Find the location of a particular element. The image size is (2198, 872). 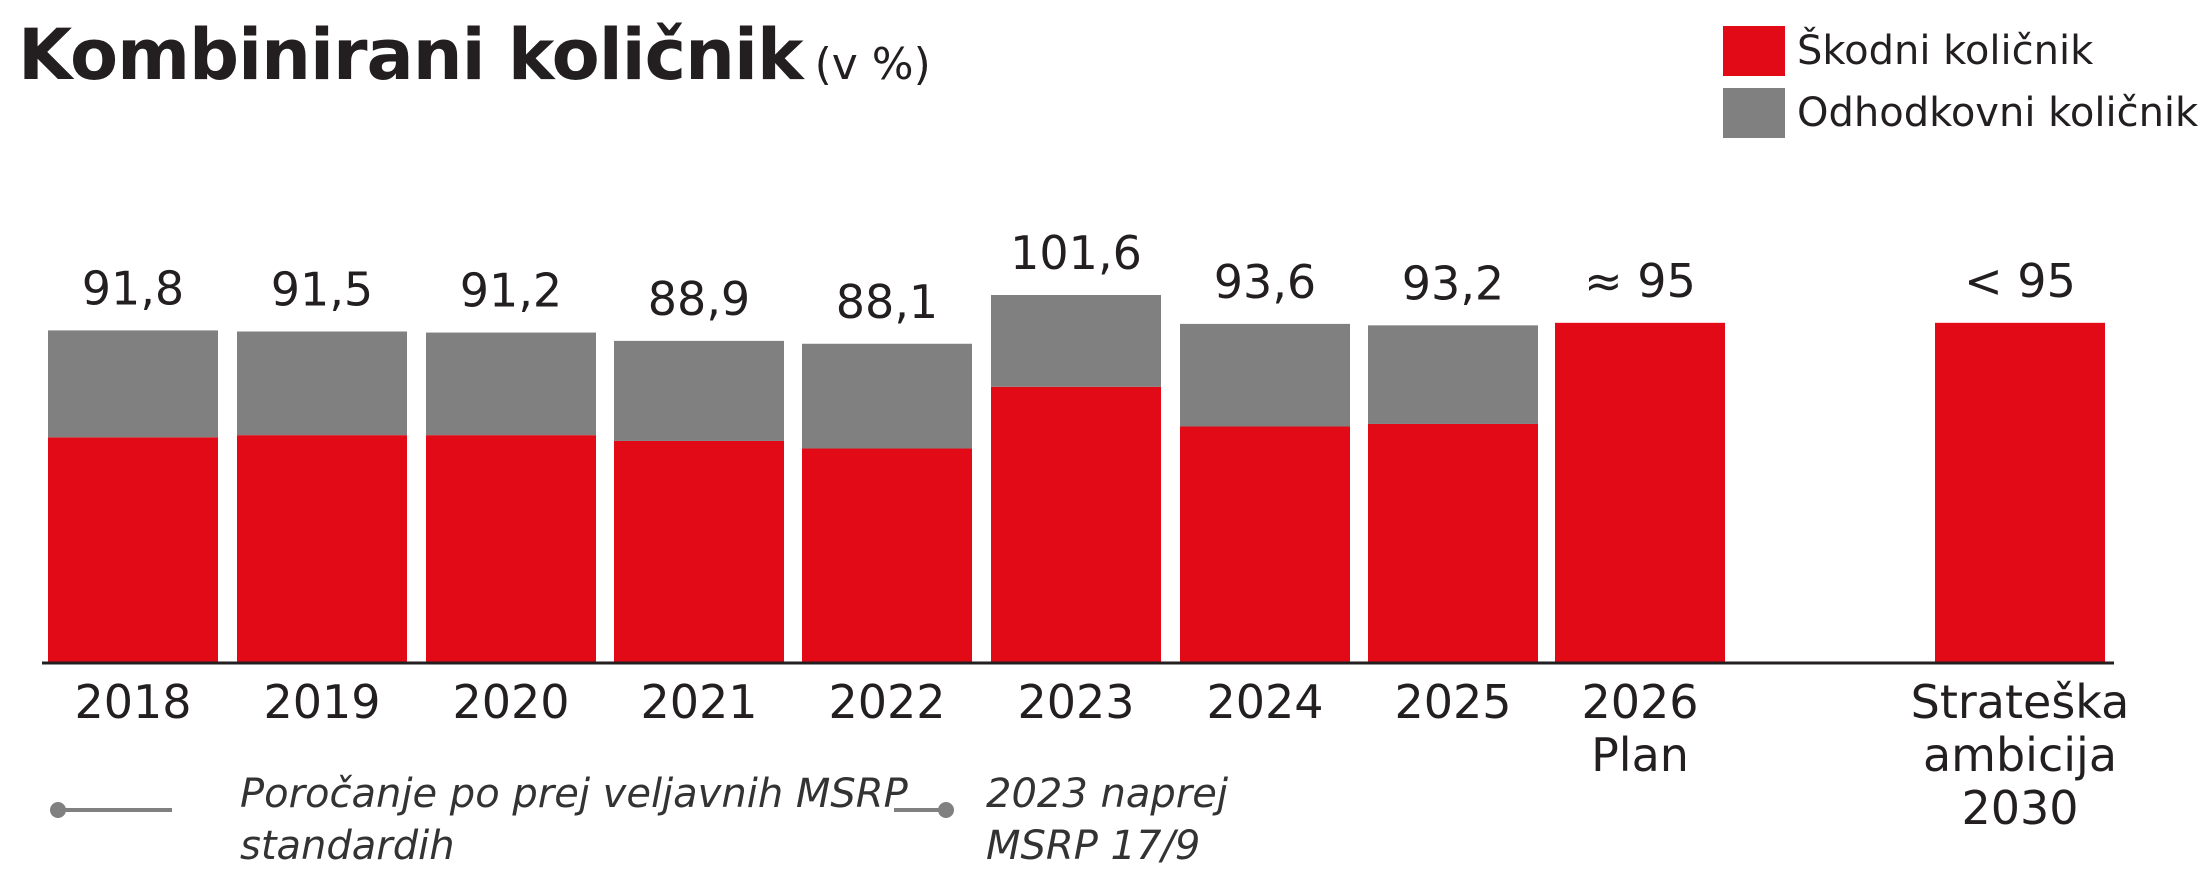

category-label-9-line3: 2030 is located at coordinates (2019, 808).